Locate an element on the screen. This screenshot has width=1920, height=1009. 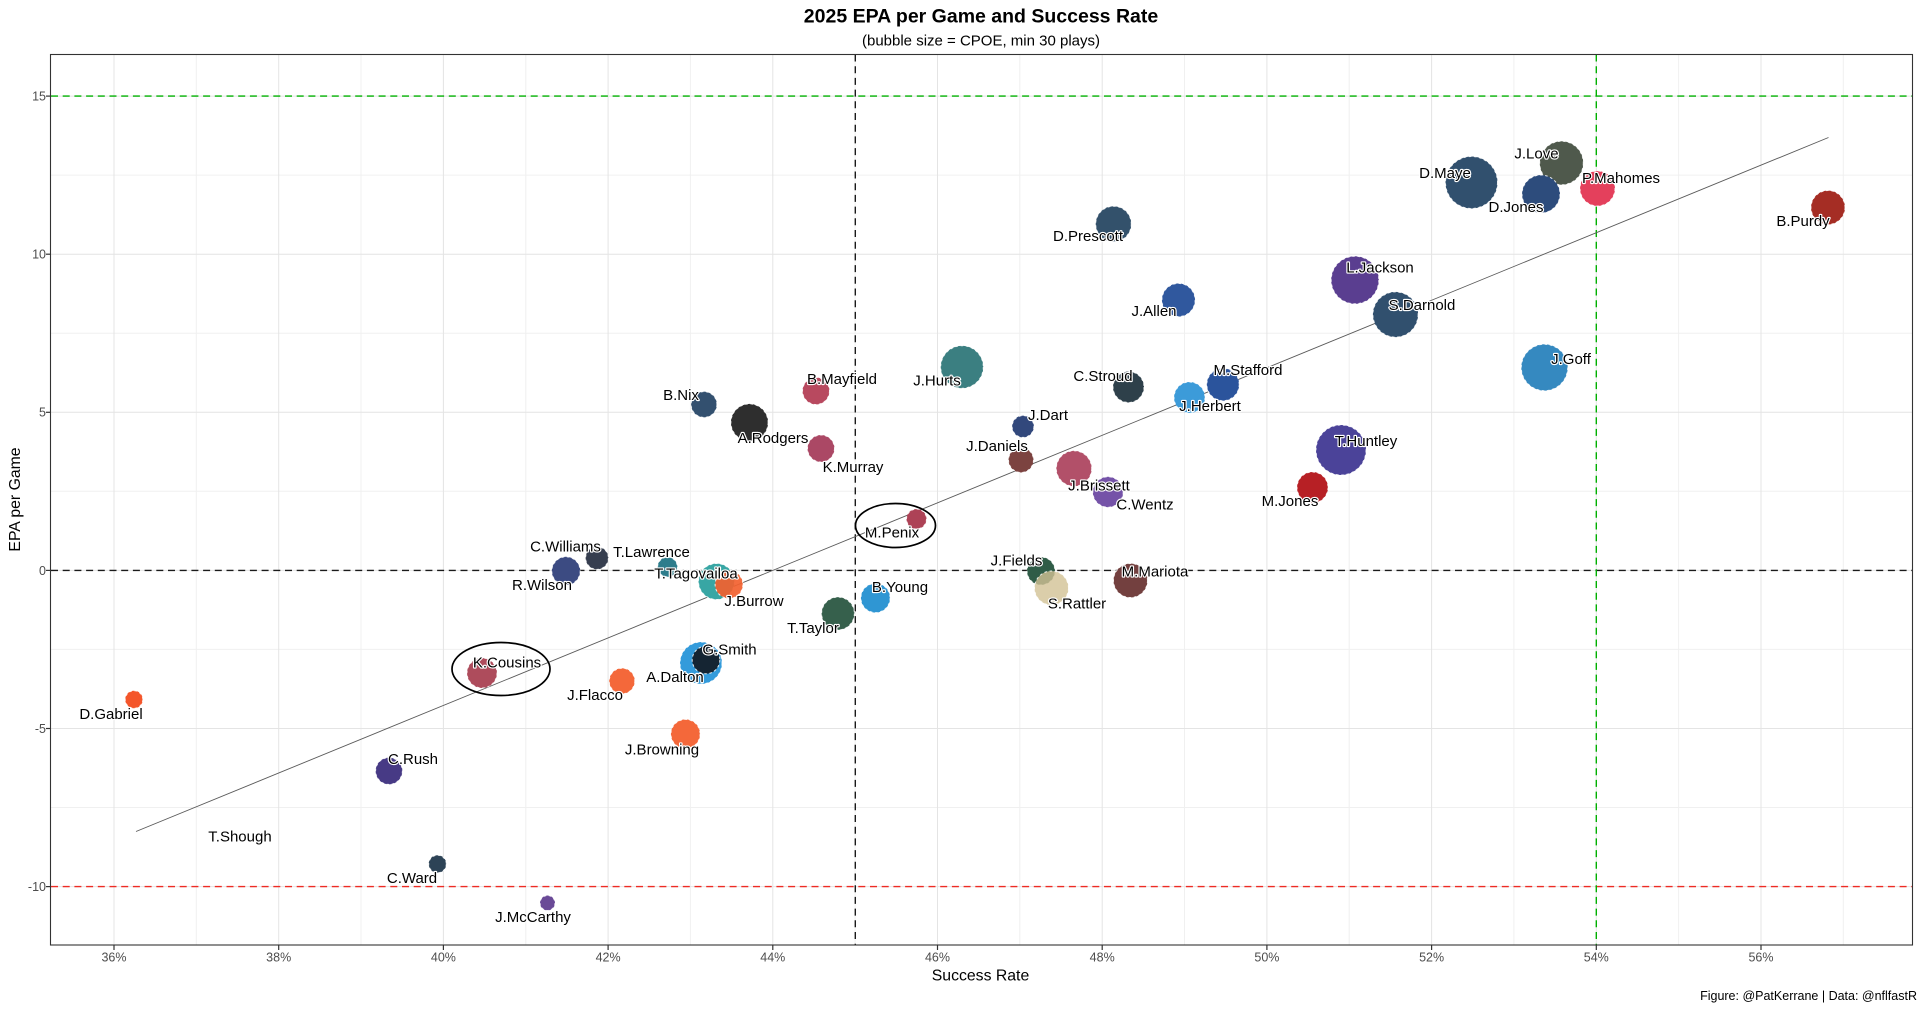
svg-text: J.Browning is located at coordinates (662, 750).